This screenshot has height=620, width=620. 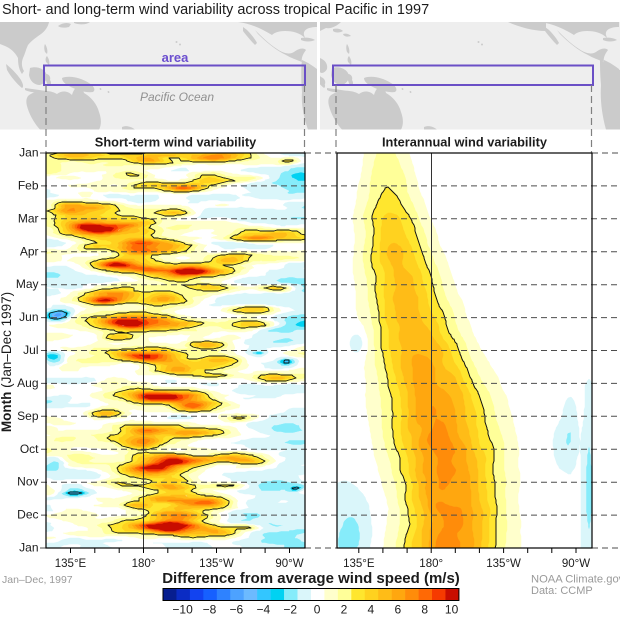 What do you see at coordinates (317, 610) in the screenshot?
I see `svg-text: 0` at bounding box center [317, 610].